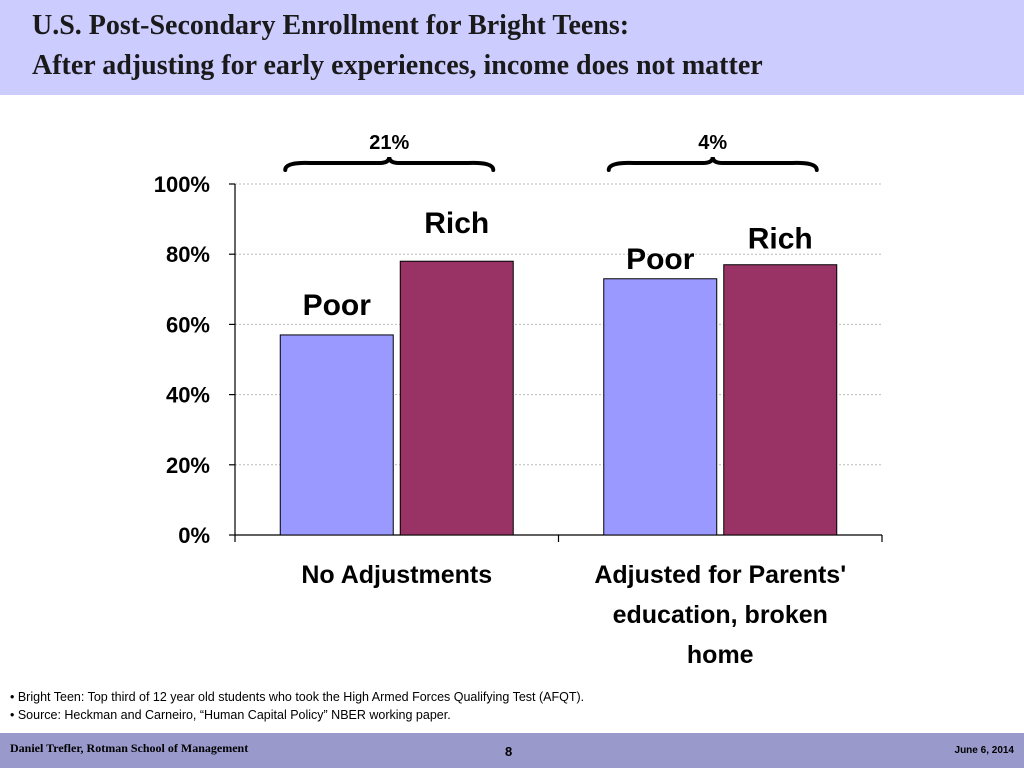  I want to click on y-tick-label: 80%, so click(188, 254).